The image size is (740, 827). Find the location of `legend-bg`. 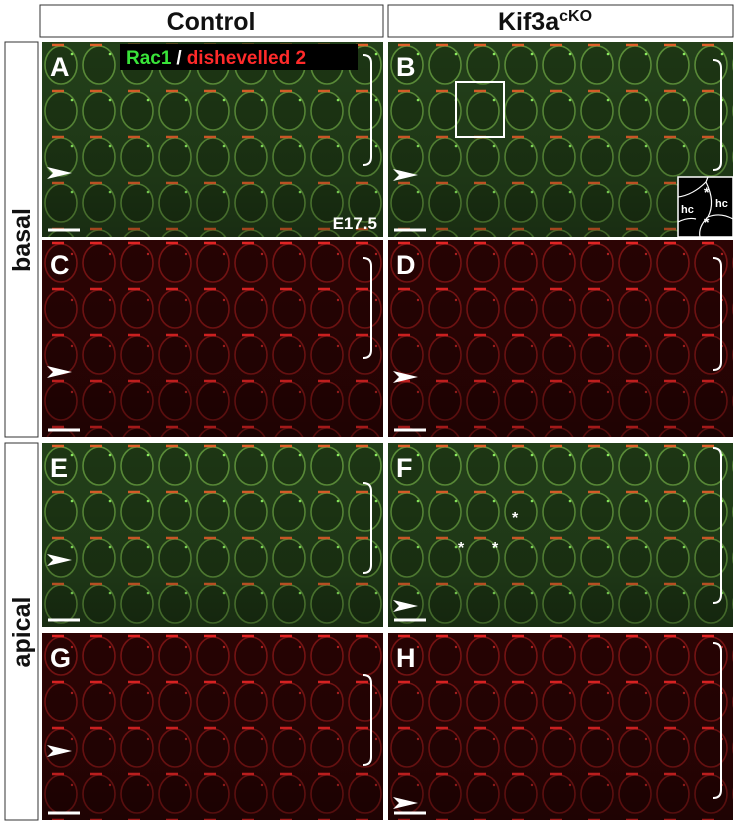

legend-bg is located at coordinates (239, 57).